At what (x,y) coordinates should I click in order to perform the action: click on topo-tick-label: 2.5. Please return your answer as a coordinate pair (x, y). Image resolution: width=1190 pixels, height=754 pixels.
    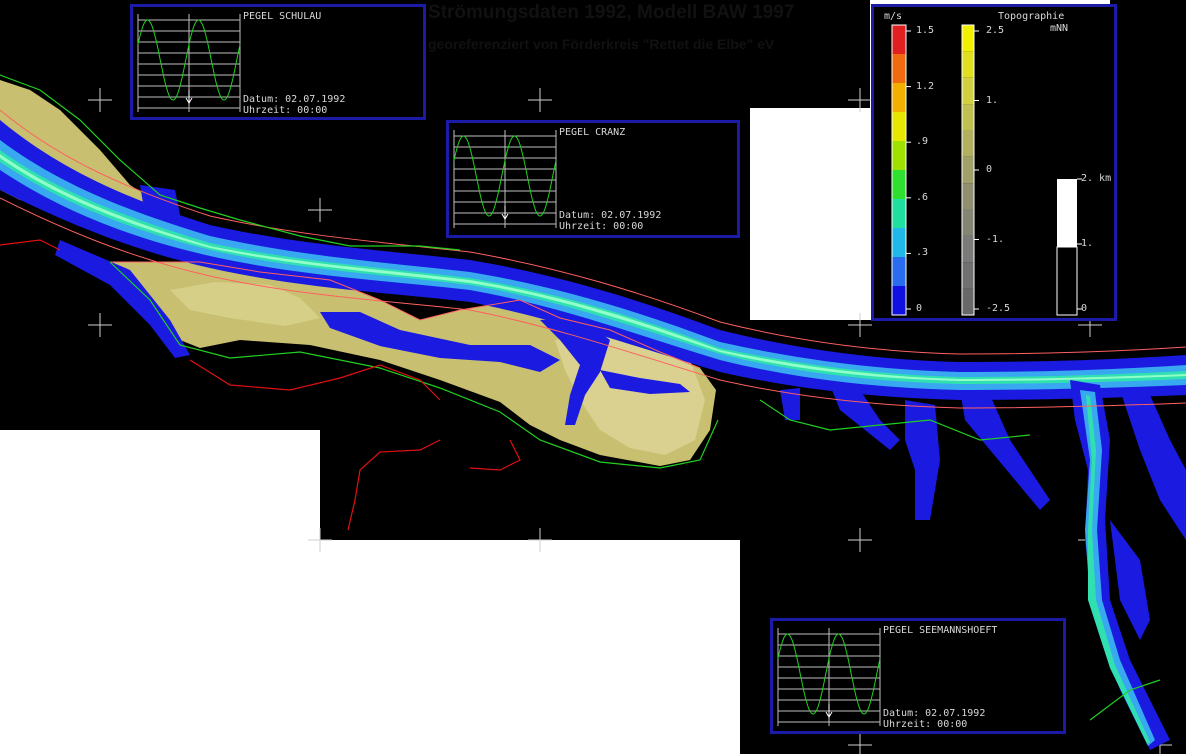
    Looking at the image, I should click on (995, 30).